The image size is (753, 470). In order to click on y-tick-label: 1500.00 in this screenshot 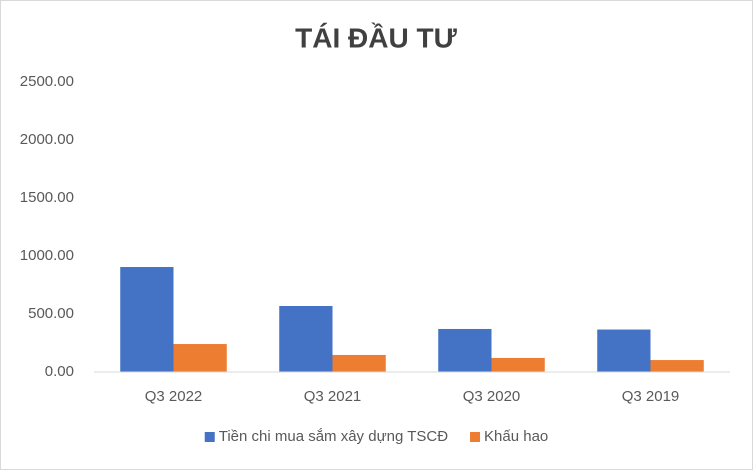, I will do `click(47, 197)`.